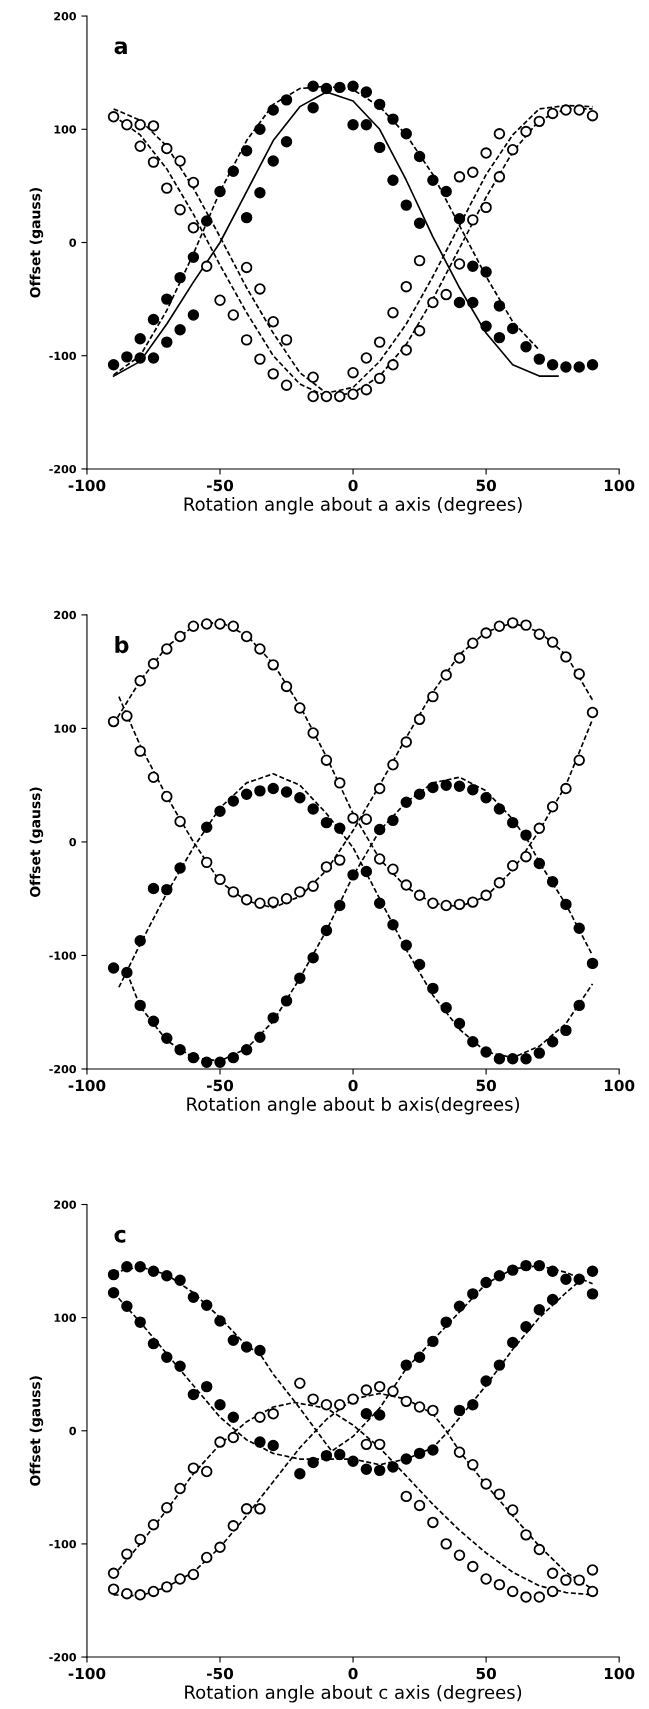  I want to click on x-axis-title: Rotation angle about c axis (degrees), so click(353, 1694).